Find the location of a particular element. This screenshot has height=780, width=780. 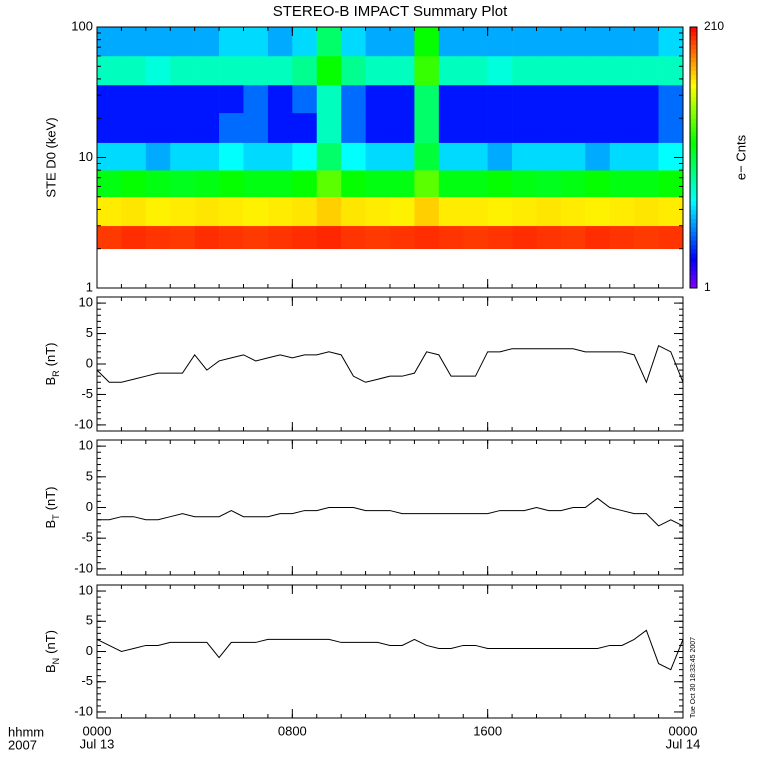

y-label-subscript: R is located at coordinates (56, 373).